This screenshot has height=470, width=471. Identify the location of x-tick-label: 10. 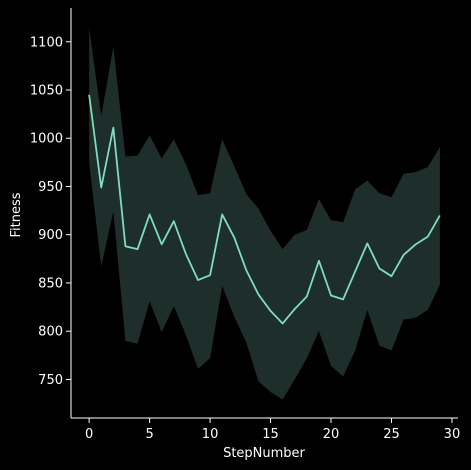
(210, 434).